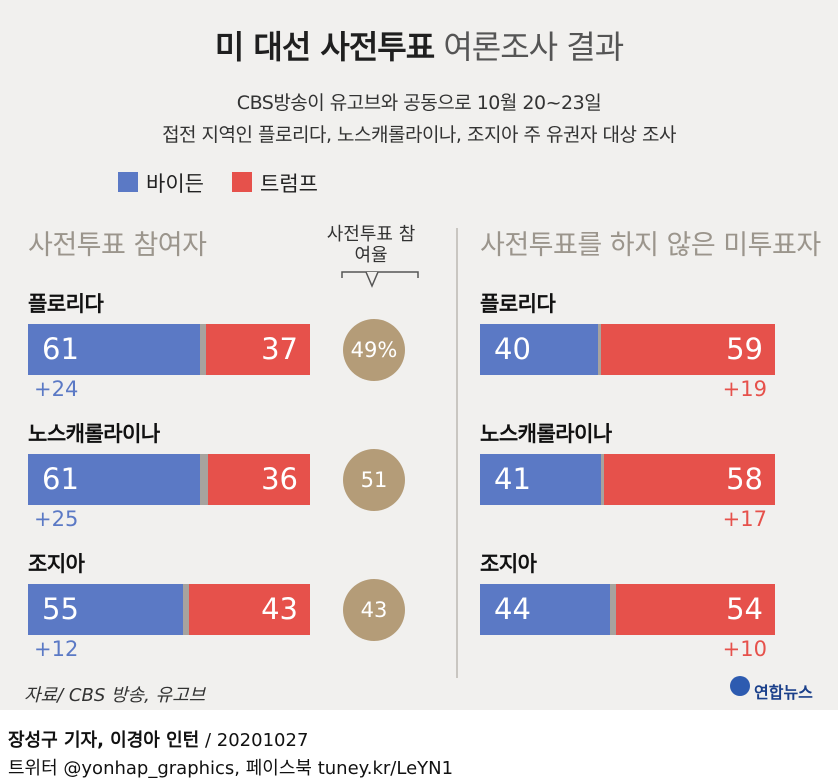 The height and width of the screenshot is (781, 838). I want to click on non-value-trump: 54, so click(744, 609).